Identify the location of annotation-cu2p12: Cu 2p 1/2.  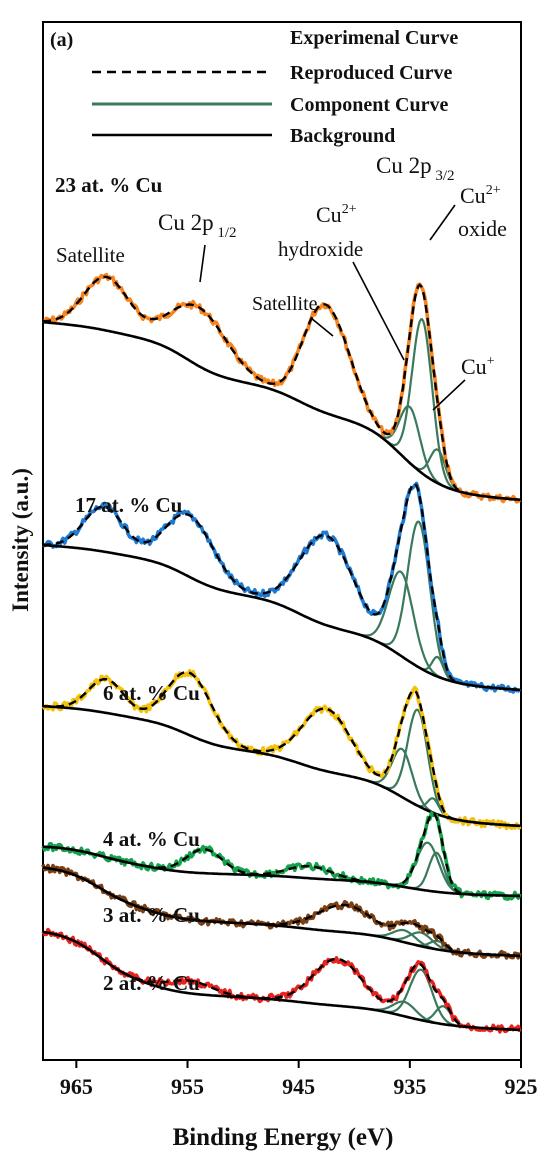
(197, 225).